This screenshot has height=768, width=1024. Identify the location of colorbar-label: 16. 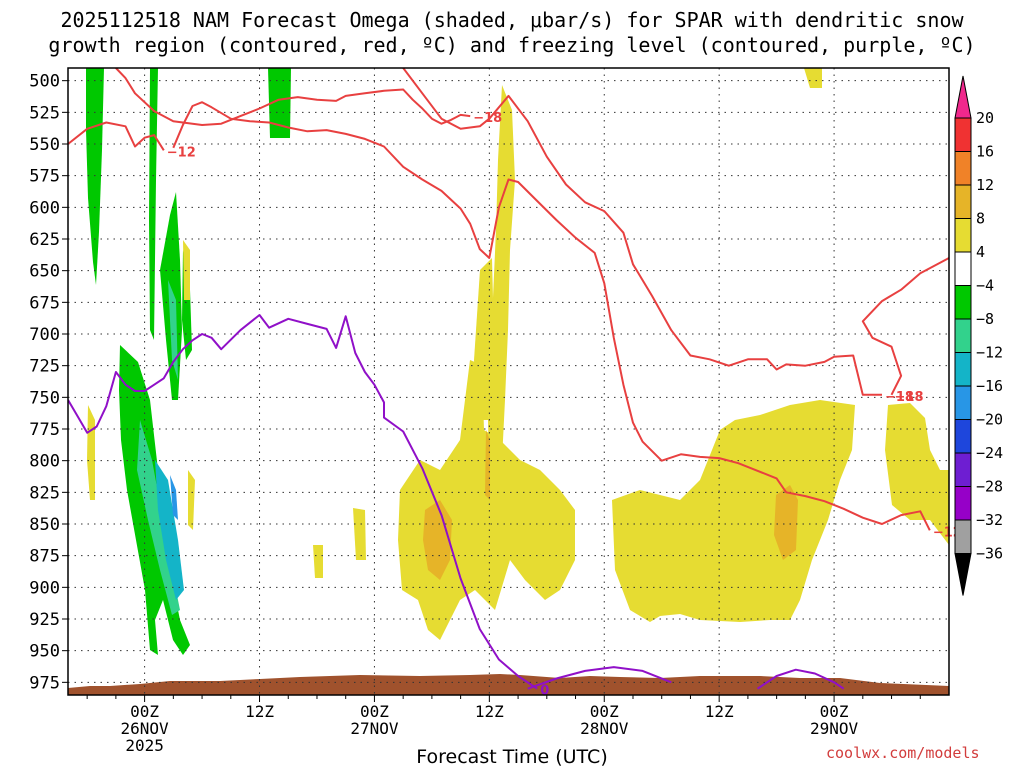
(985, 152).